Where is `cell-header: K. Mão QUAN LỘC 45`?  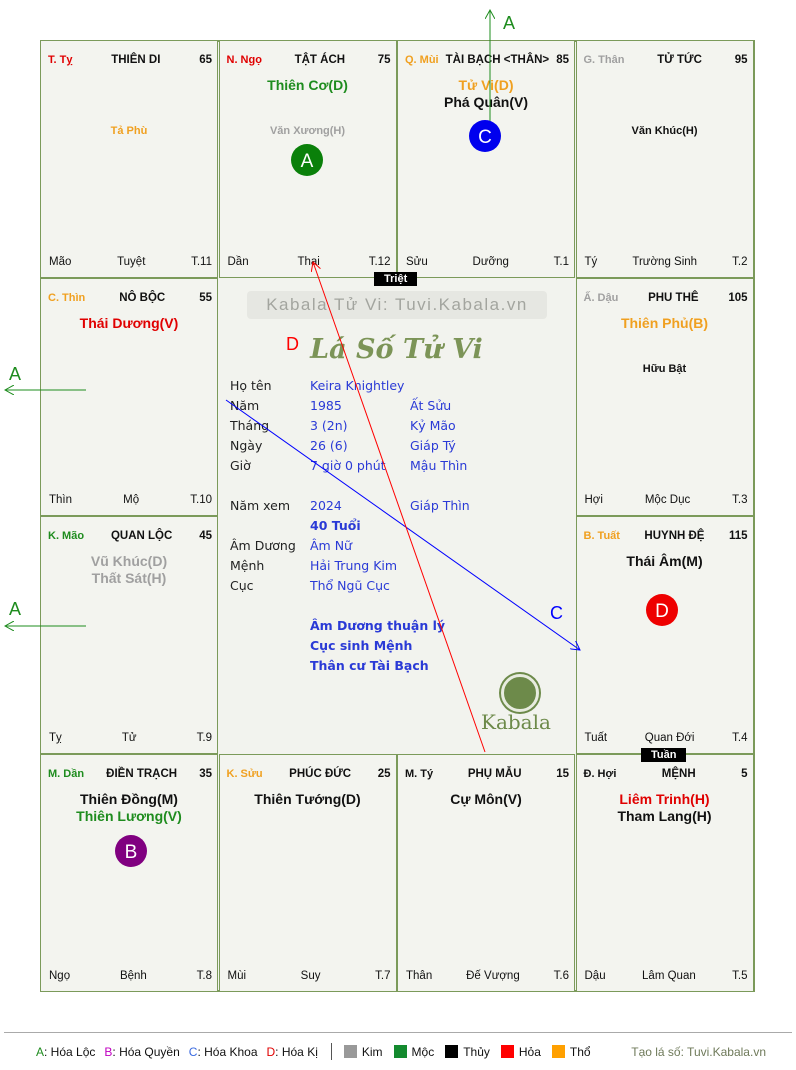 cell-header: K. Mão QUAN LỘC 45 is located at coordinates (130, 536).